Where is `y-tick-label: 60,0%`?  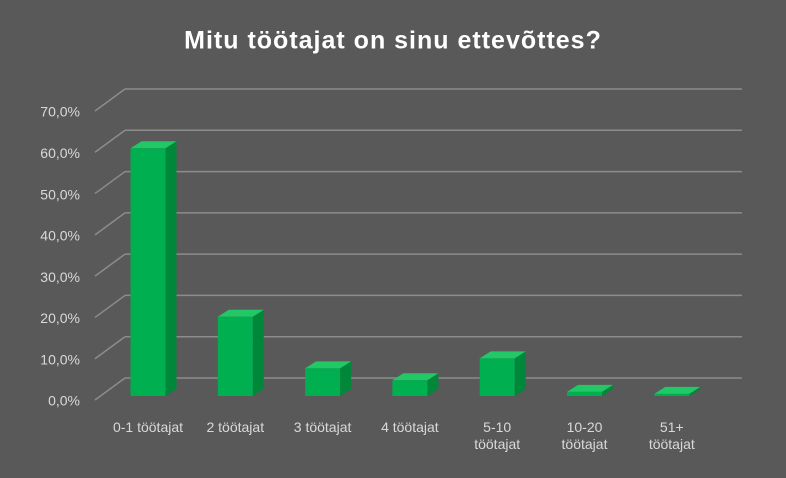 y-tick-label: 60,0% is located at coordinates (60, 153).